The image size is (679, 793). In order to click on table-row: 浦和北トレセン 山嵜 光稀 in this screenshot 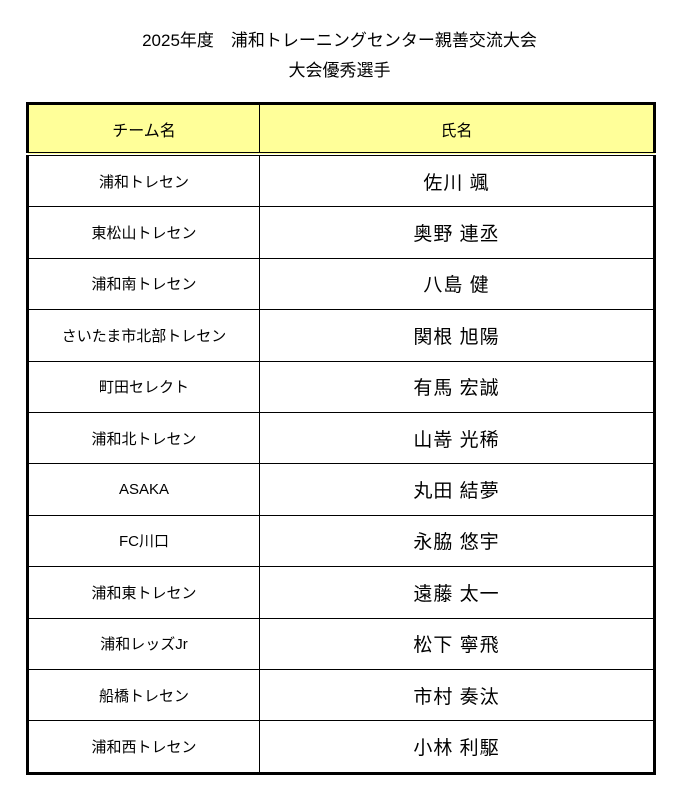, I will do `click(341, 438)`.